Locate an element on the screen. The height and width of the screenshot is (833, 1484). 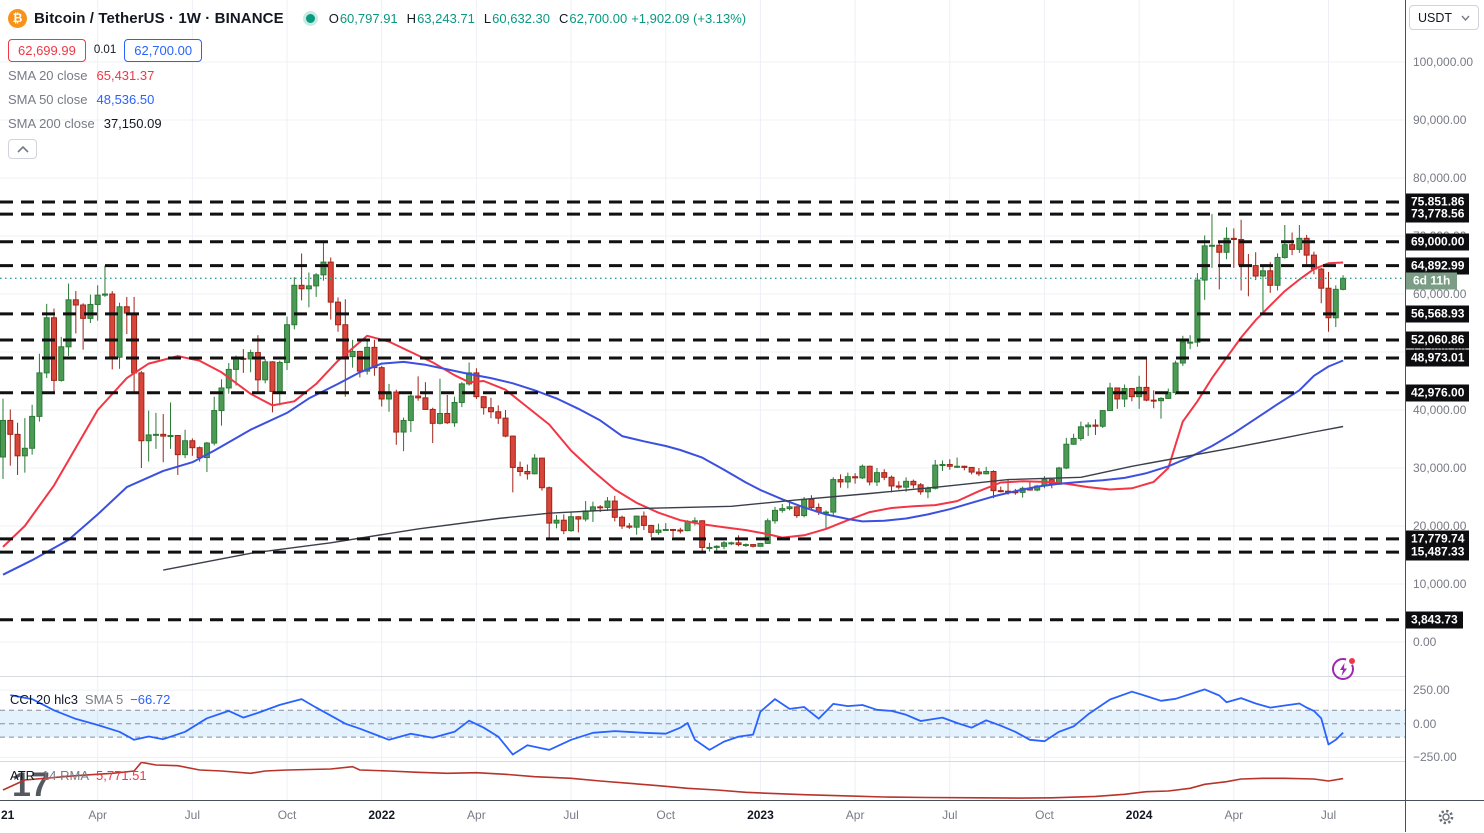
sma200-label: SMA 200 close is located at coordinates (51, 123).